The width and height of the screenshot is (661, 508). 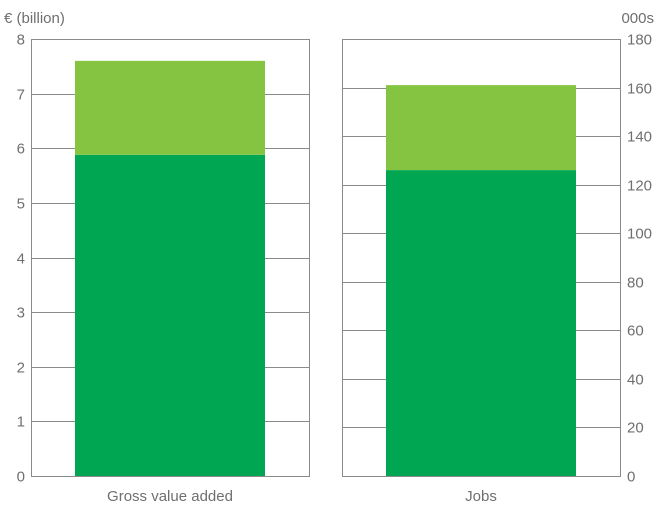 What do you see at coordinates (639, 40) in the screenshot?
I see `chart1-ytick-label-9: 180` at bounding box center [639, 40].